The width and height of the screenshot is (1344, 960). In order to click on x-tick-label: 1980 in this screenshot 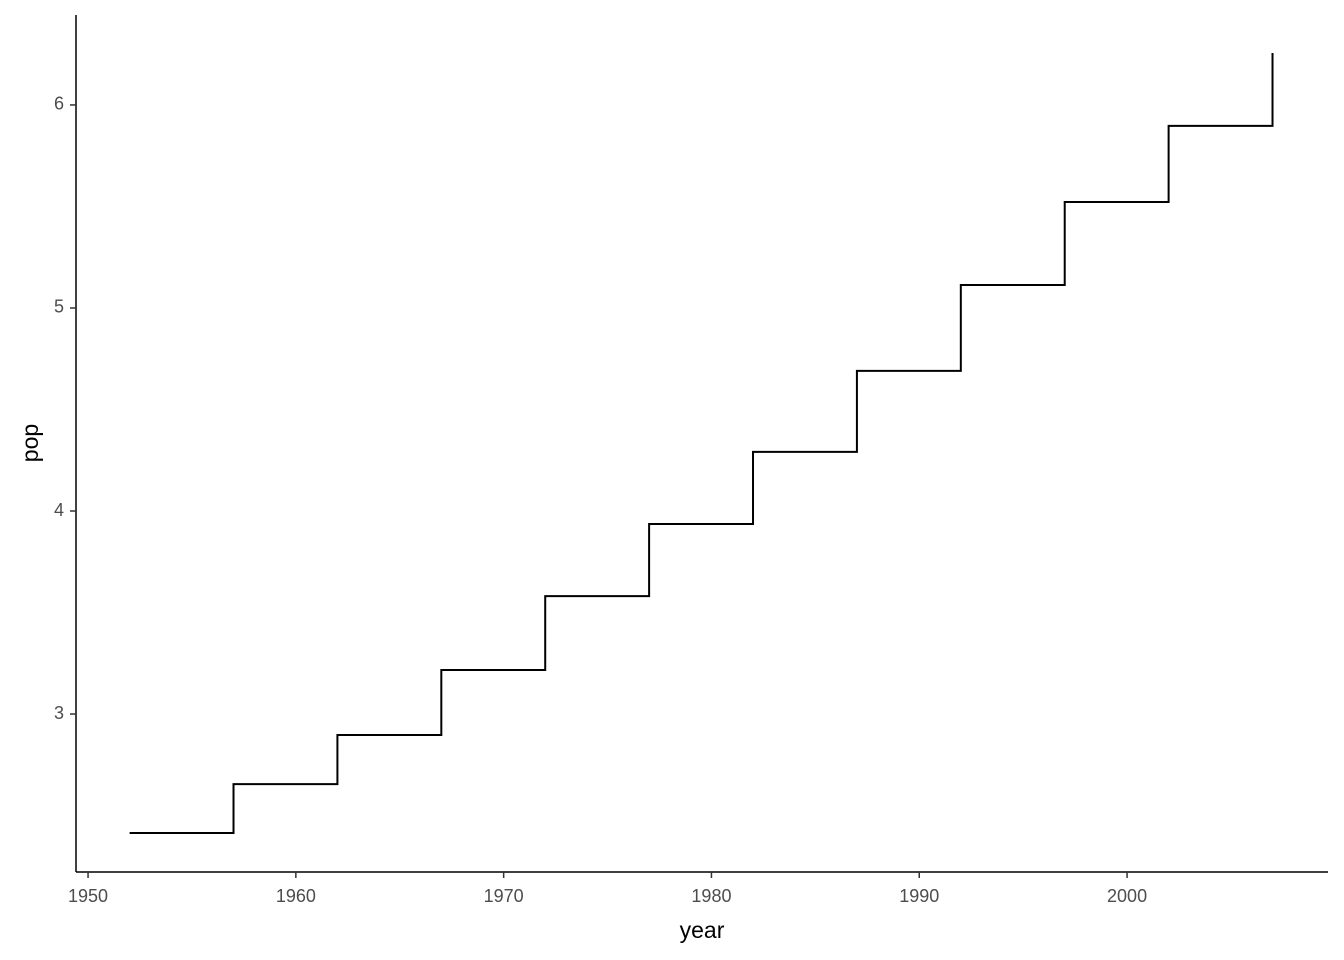, I will do `click(711, 896)`.